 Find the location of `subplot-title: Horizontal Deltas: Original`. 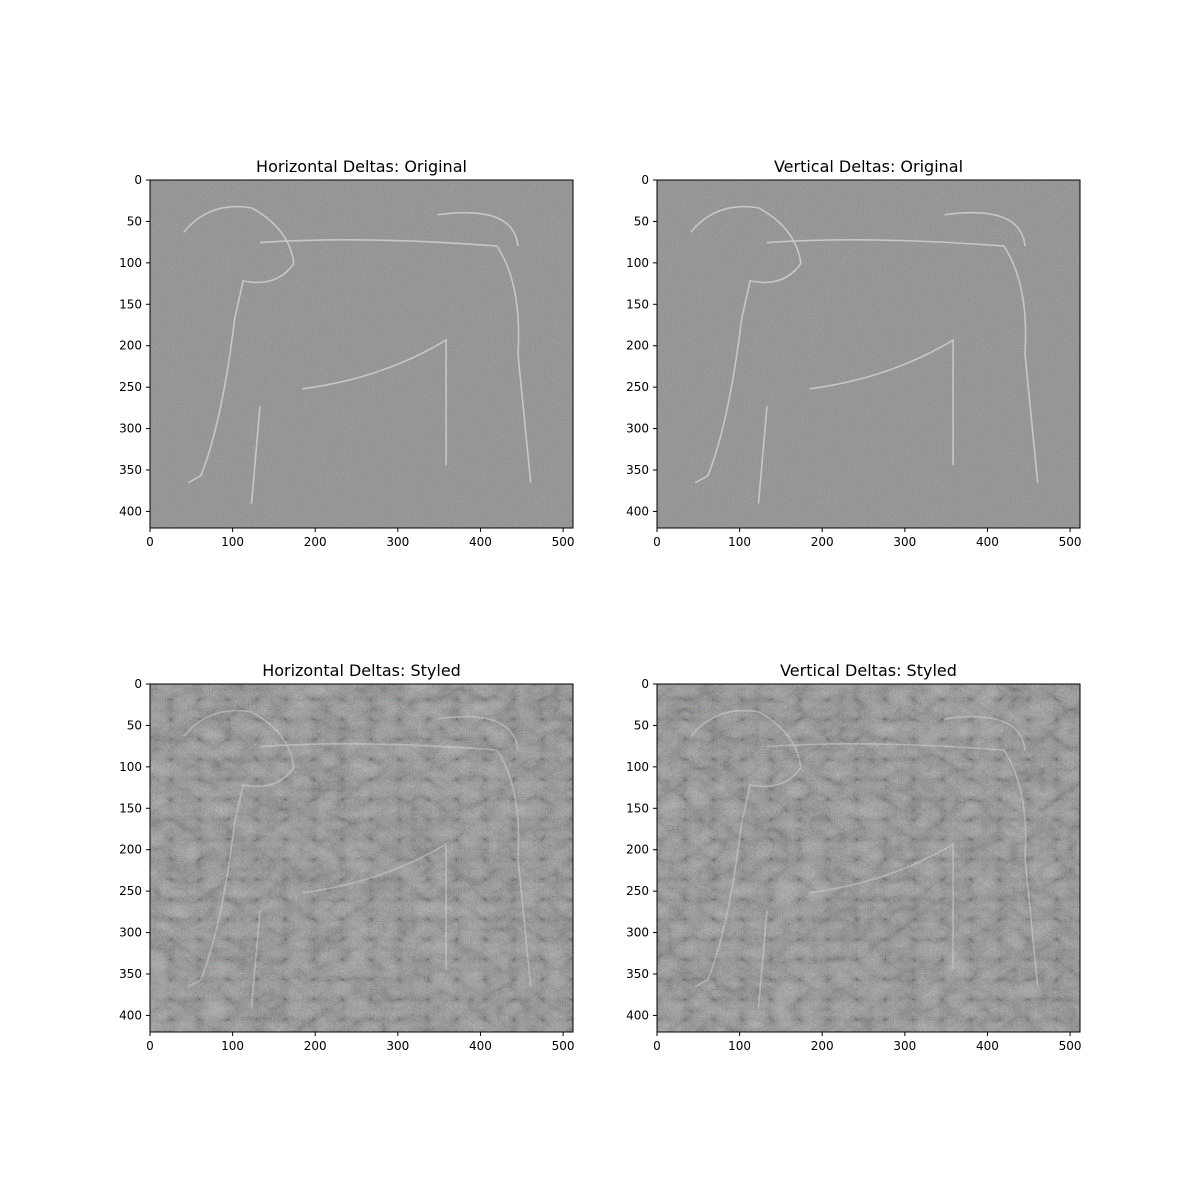

subplot-title: Horizontal Deltas: Original is located at coordinates (361, 166).